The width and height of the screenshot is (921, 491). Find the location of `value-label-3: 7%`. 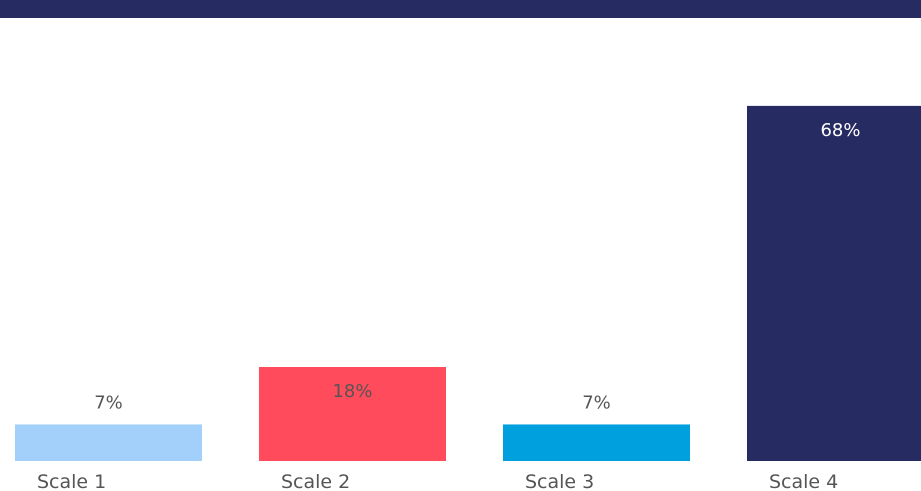

value-label-3: 7% is located at coordinates (596, 402).